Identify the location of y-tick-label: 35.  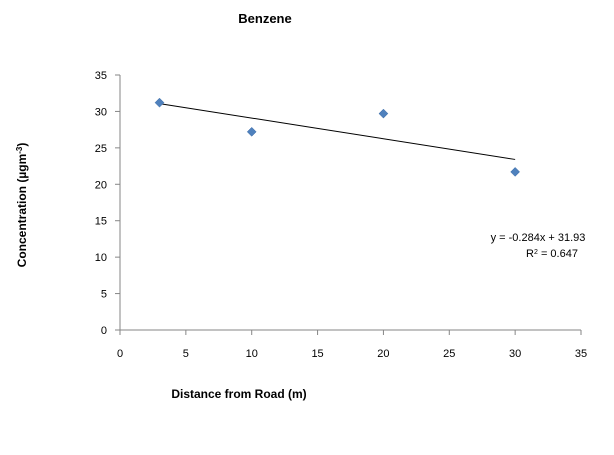
(101, 76).